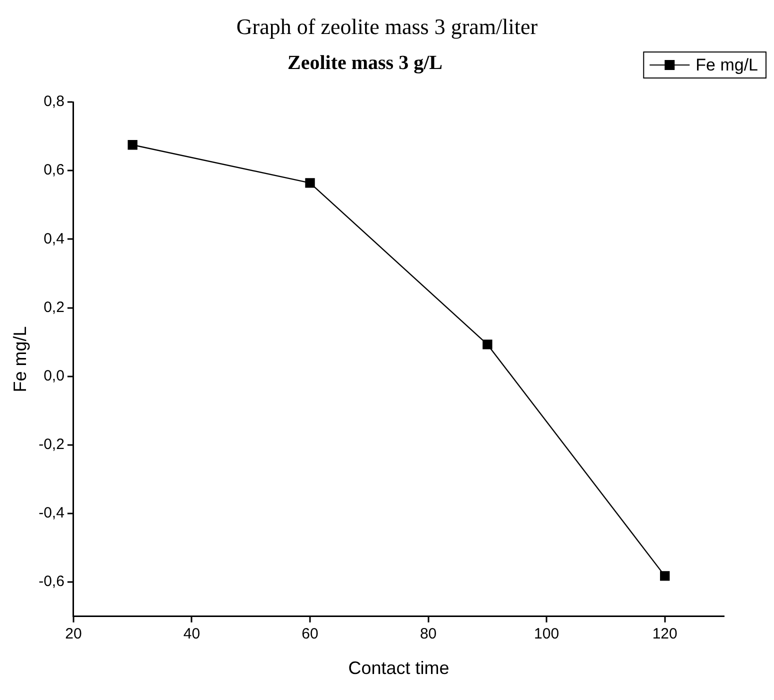  I want to click on y-tick-label: 0,4, so click(54, 239).